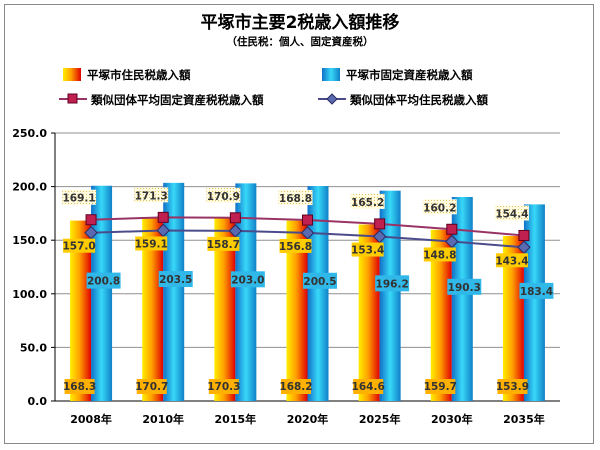 The height and width of the screenshot is (450, 600). What do you see at coordinates (380, 419) in the screenshot?
I see `x-tick-label: 2025年` at bounding box center [380, 419].